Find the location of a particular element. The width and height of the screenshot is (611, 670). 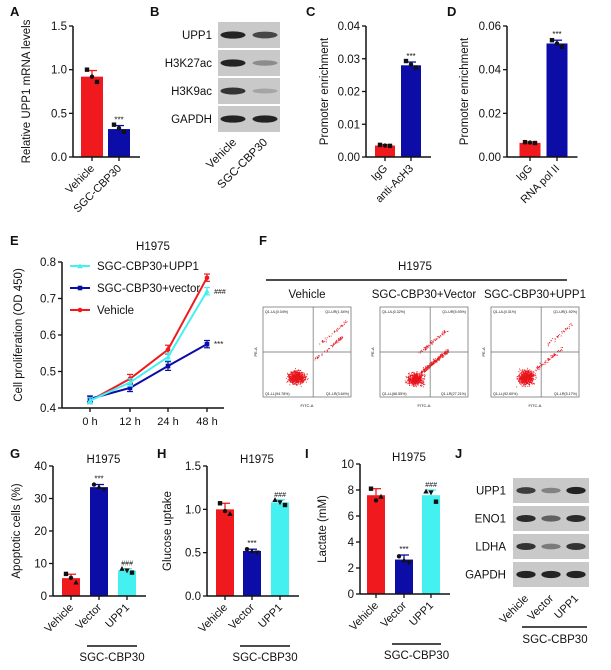

replicate-point is located at coordinates (119, 128).